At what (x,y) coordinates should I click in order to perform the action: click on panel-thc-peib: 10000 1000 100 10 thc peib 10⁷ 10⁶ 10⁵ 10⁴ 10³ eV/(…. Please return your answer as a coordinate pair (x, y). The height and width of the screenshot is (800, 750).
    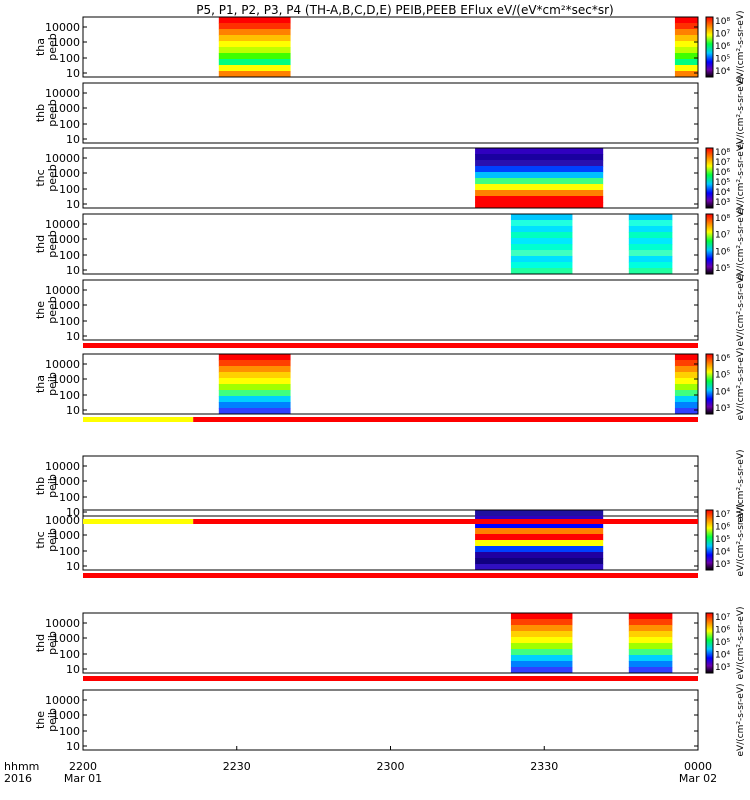
    Looking at the image, I should click on (390, 539).